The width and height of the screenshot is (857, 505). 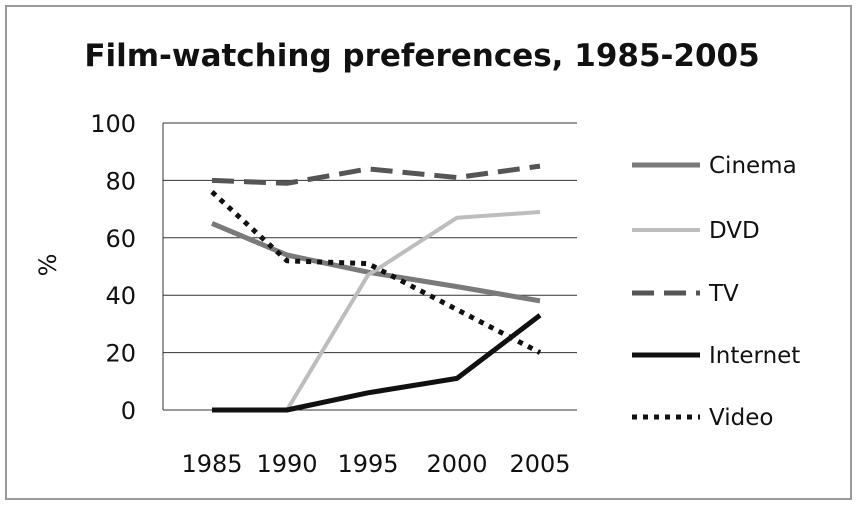 What do you see at coordinates (367, 464) in the screenshot?
I see `x-tick-label: 1995` at bounding box center [367, 464].